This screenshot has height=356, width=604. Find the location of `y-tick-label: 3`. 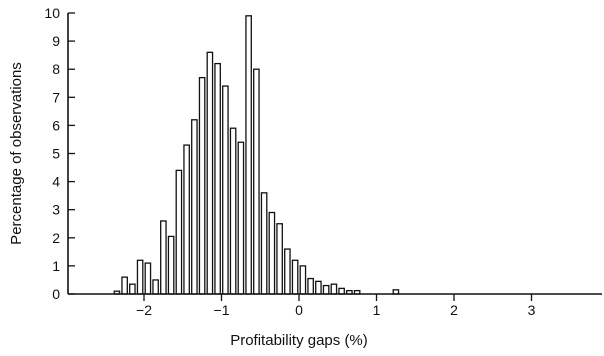

y-tick-label: 3 is located at coordinates (56, 210).